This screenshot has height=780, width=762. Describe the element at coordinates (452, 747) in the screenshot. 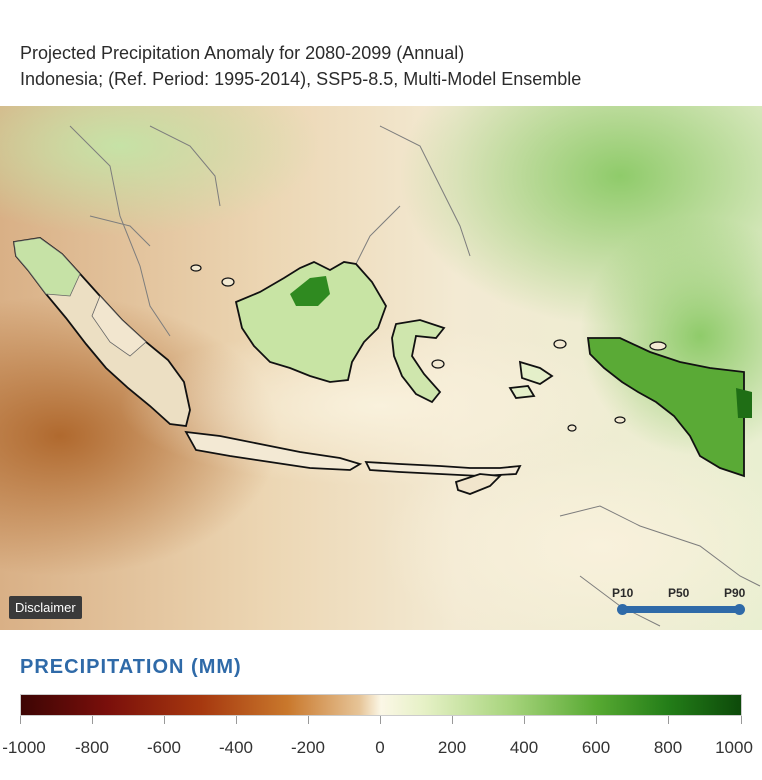

I see `colorbar-tick-label: 200` at that location.